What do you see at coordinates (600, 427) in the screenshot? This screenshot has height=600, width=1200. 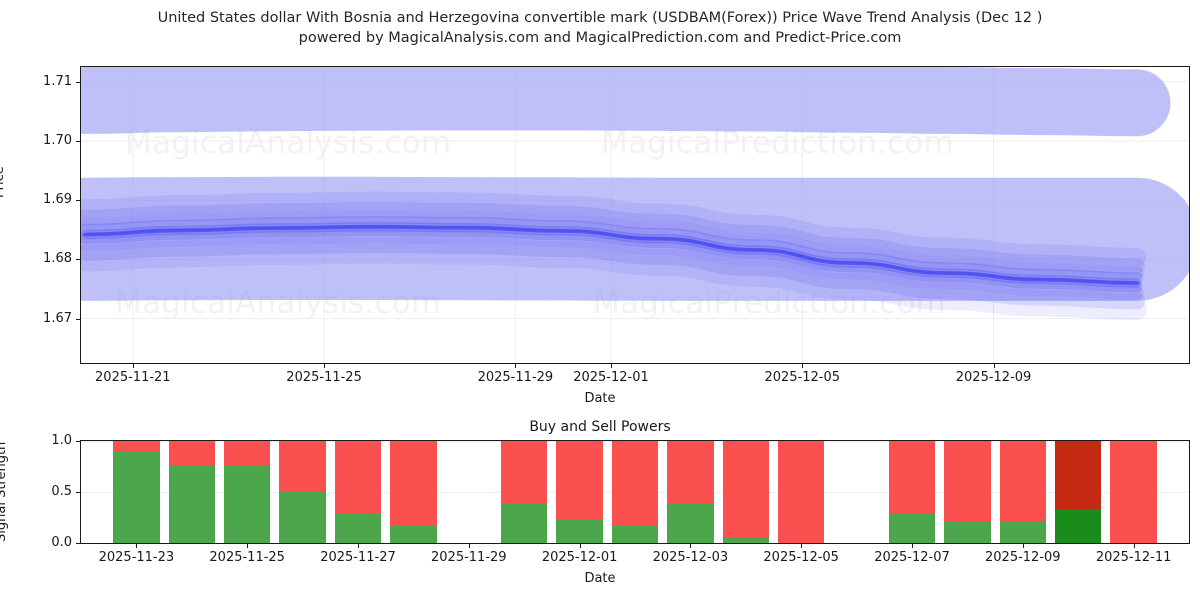 I see `bars-chart-title: Buy and Sell Powers` at bounding box center [600, 427].